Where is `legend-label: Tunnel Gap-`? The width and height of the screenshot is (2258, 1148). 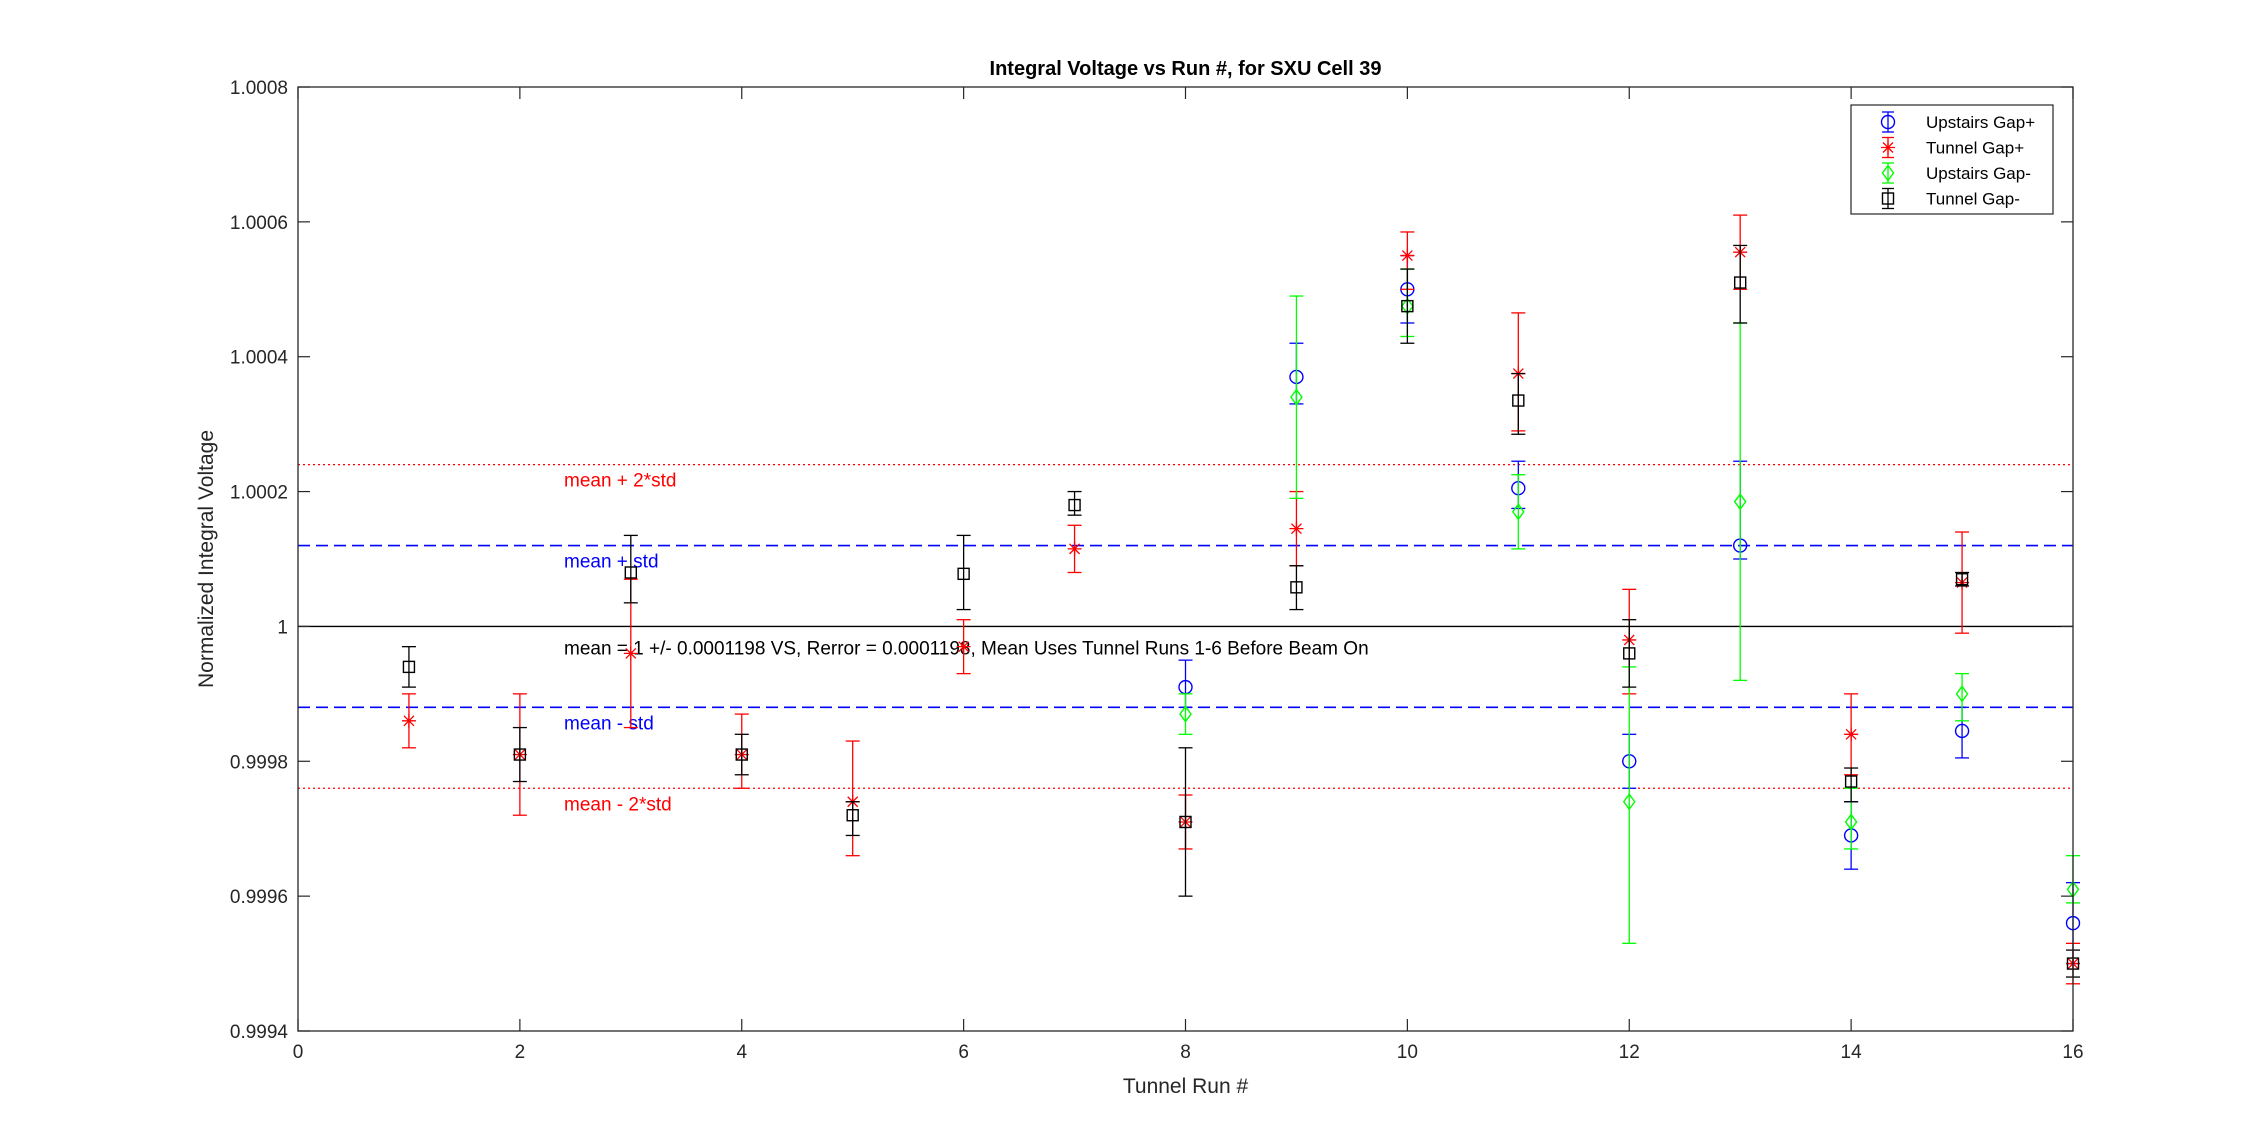
legend-label: Tunnel Gap- is located at coordinates (1973, 199).